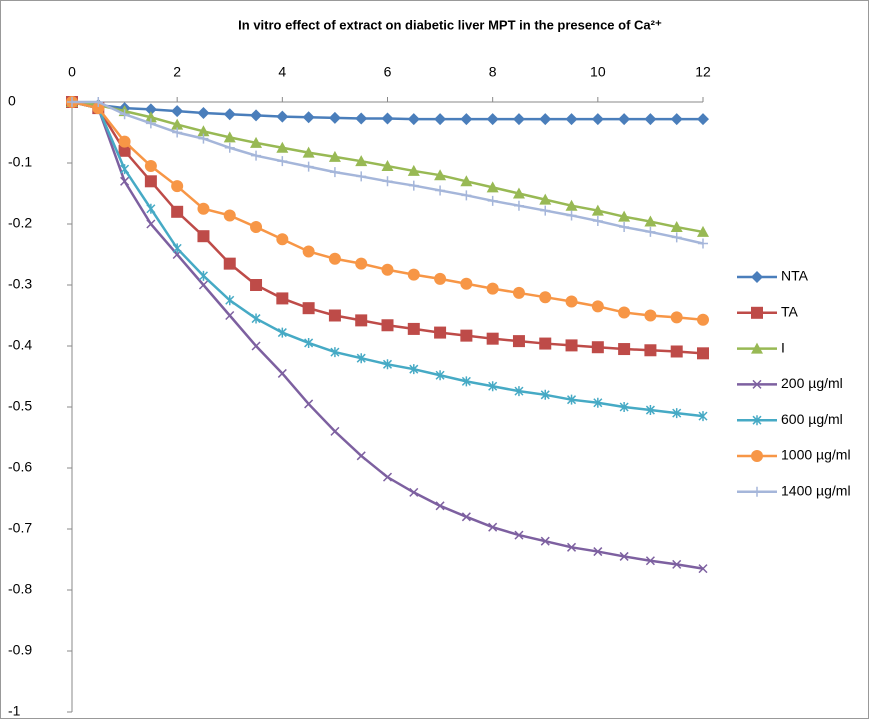  I want to click on legend-label: I, so click(783, 347).